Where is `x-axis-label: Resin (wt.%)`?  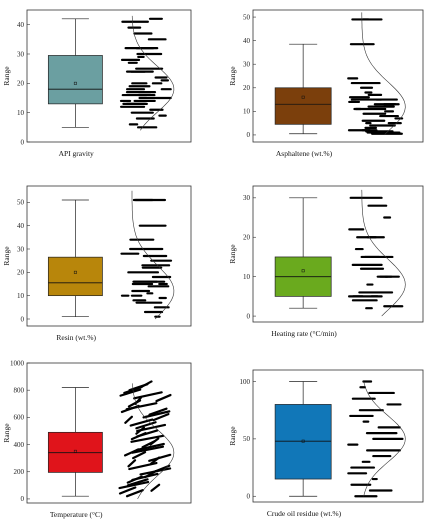
x-axis-label: Resin (wt.%) is located at coordinates (76, 337).